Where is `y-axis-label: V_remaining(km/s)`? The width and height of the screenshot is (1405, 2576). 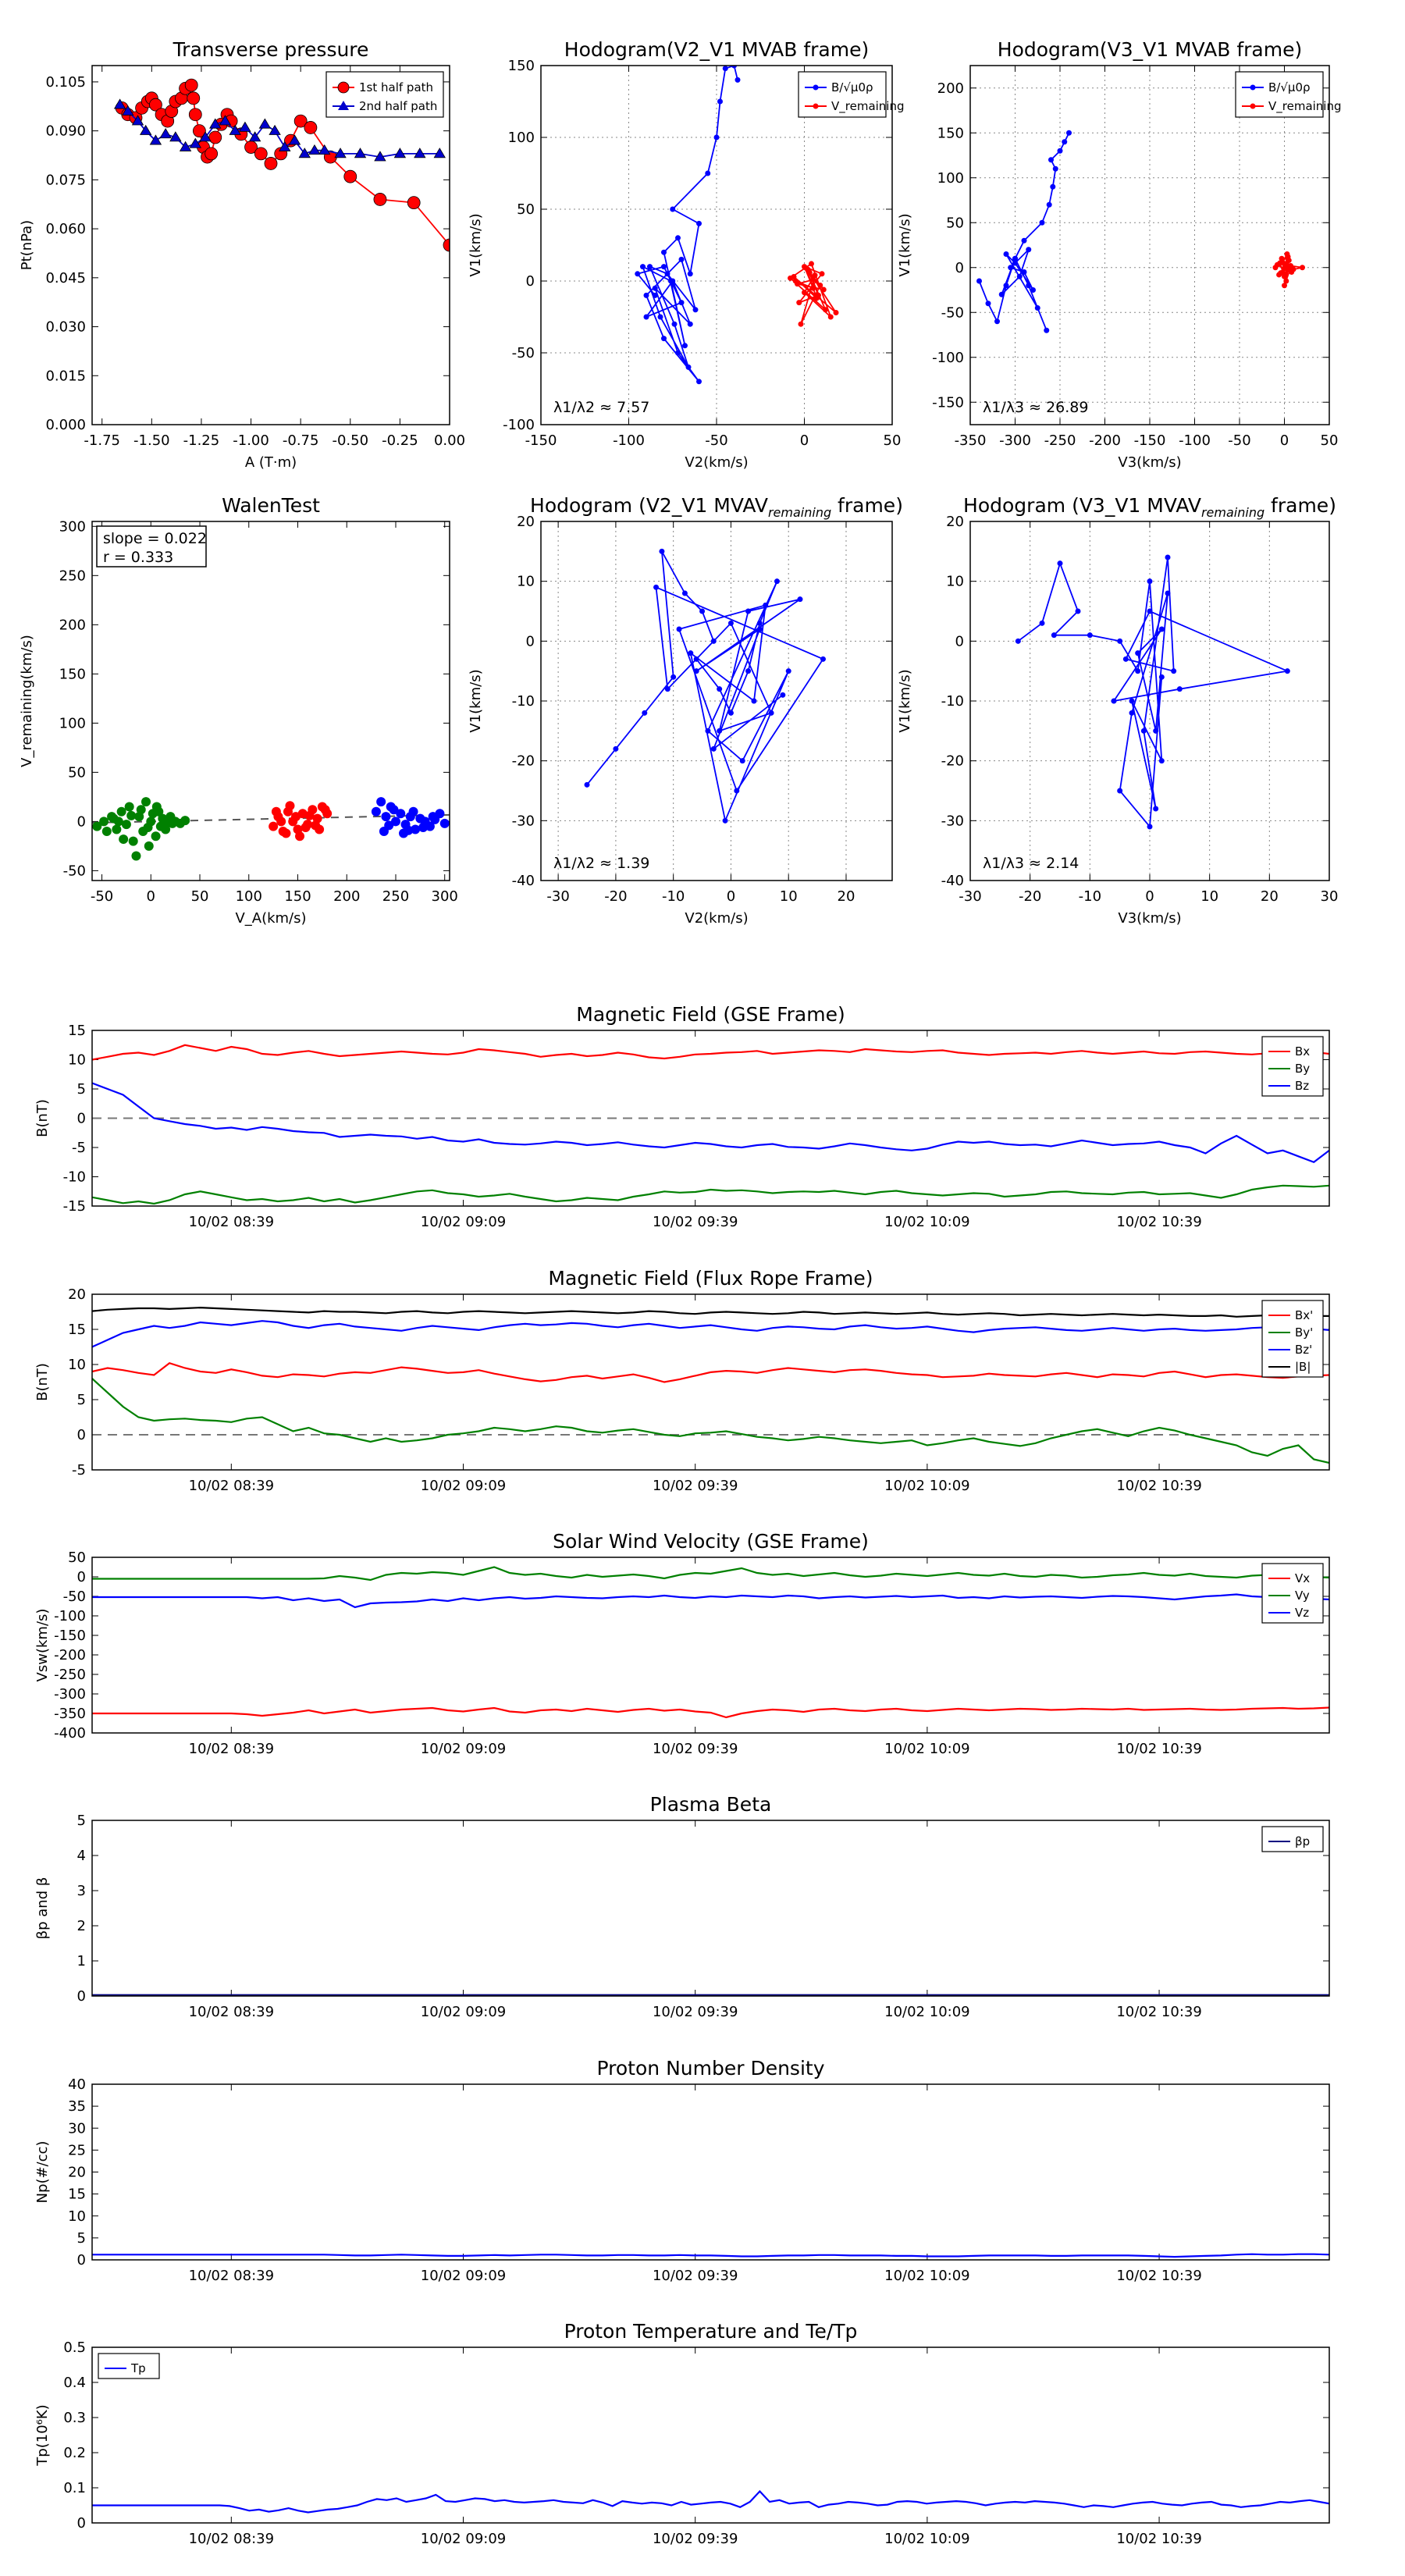
y-axis-label: V_remaining(km/s) is located at coordinates (27, 701).